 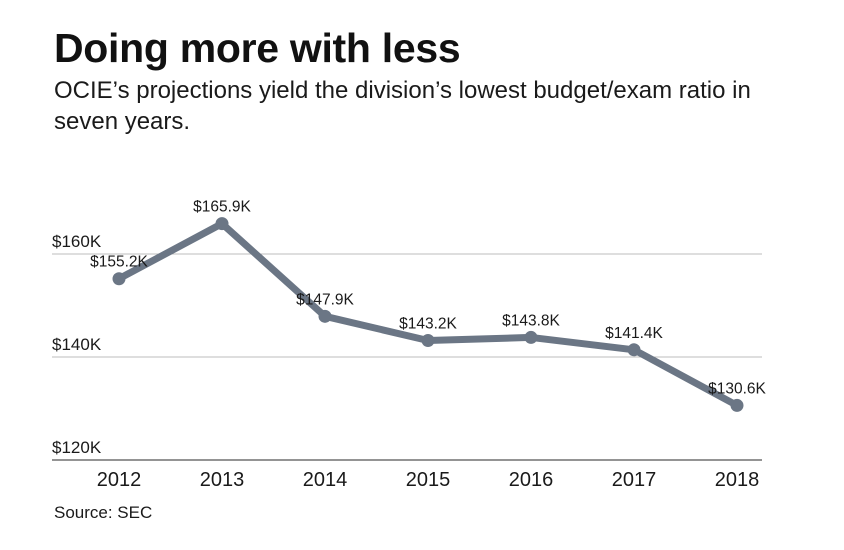 What do you see at coordinates (531, 480) in the screenshot?
I see `x-tick-label: 2016` at bounding box center [531, 480].